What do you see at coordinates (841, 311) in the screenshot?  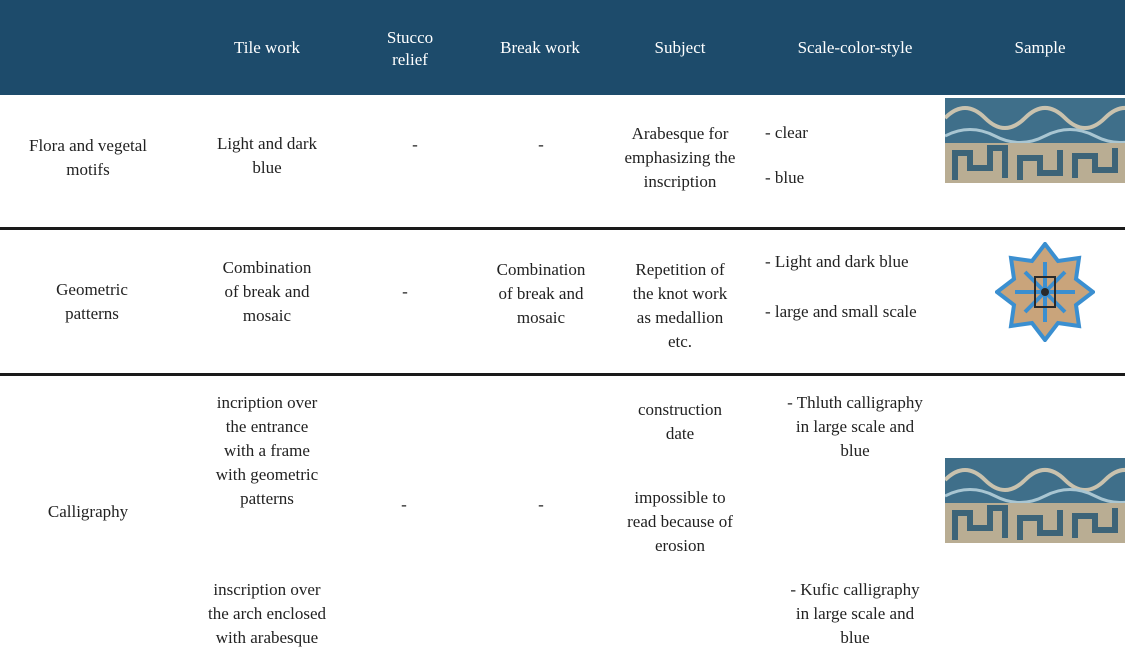 I see `table-cell: - large and small scale` at bounding box center [841, 311].